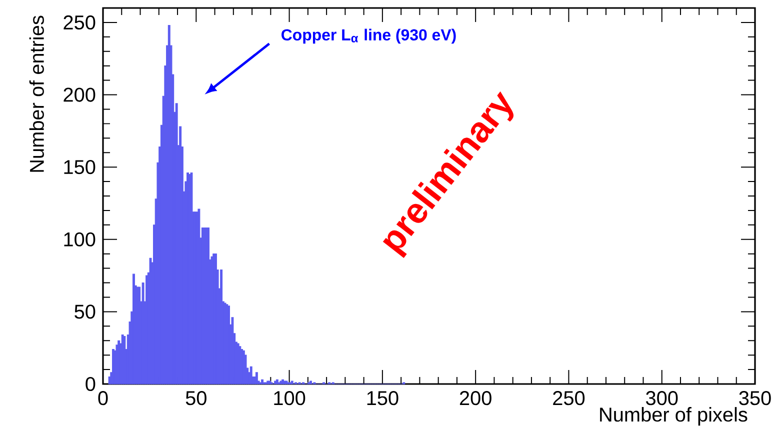 This screenshot has height=443, width=778. I want to click on y-tick-label: 150, so click(80, 167).